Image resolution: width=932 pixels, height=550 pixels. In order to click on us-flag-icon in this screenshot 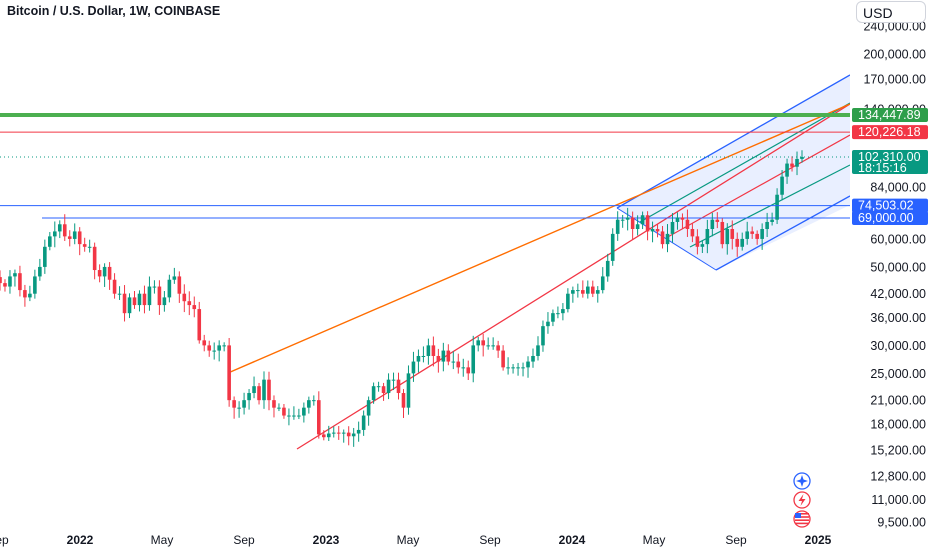, I will do `click(802, 519)`.